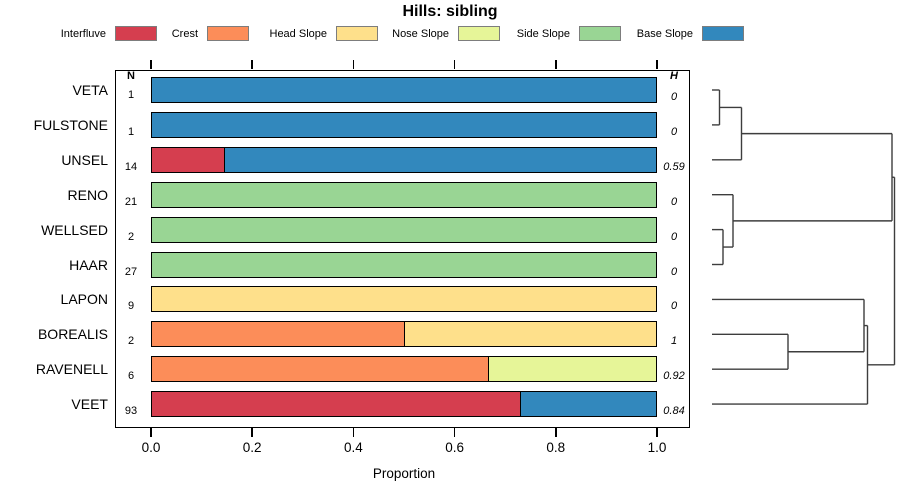  I want to click on h-value: 0.92, so click(674, 376).